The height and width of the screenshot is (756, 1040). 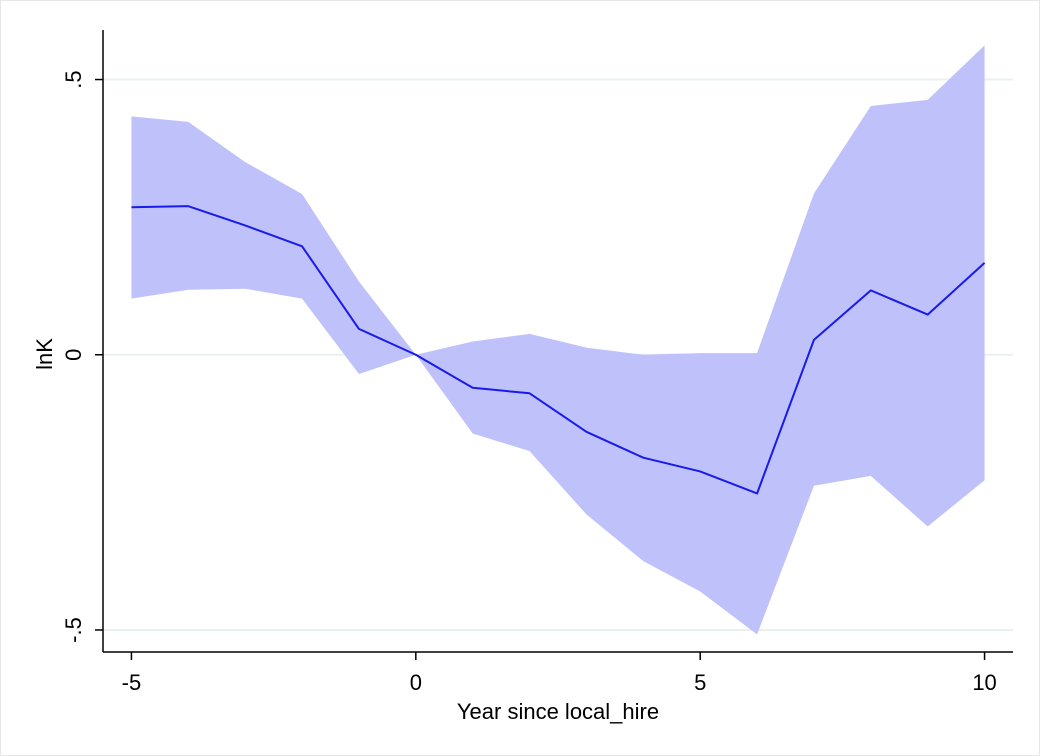 I want to click on y-tick-label-1: 0, so click(x=73, y=355).